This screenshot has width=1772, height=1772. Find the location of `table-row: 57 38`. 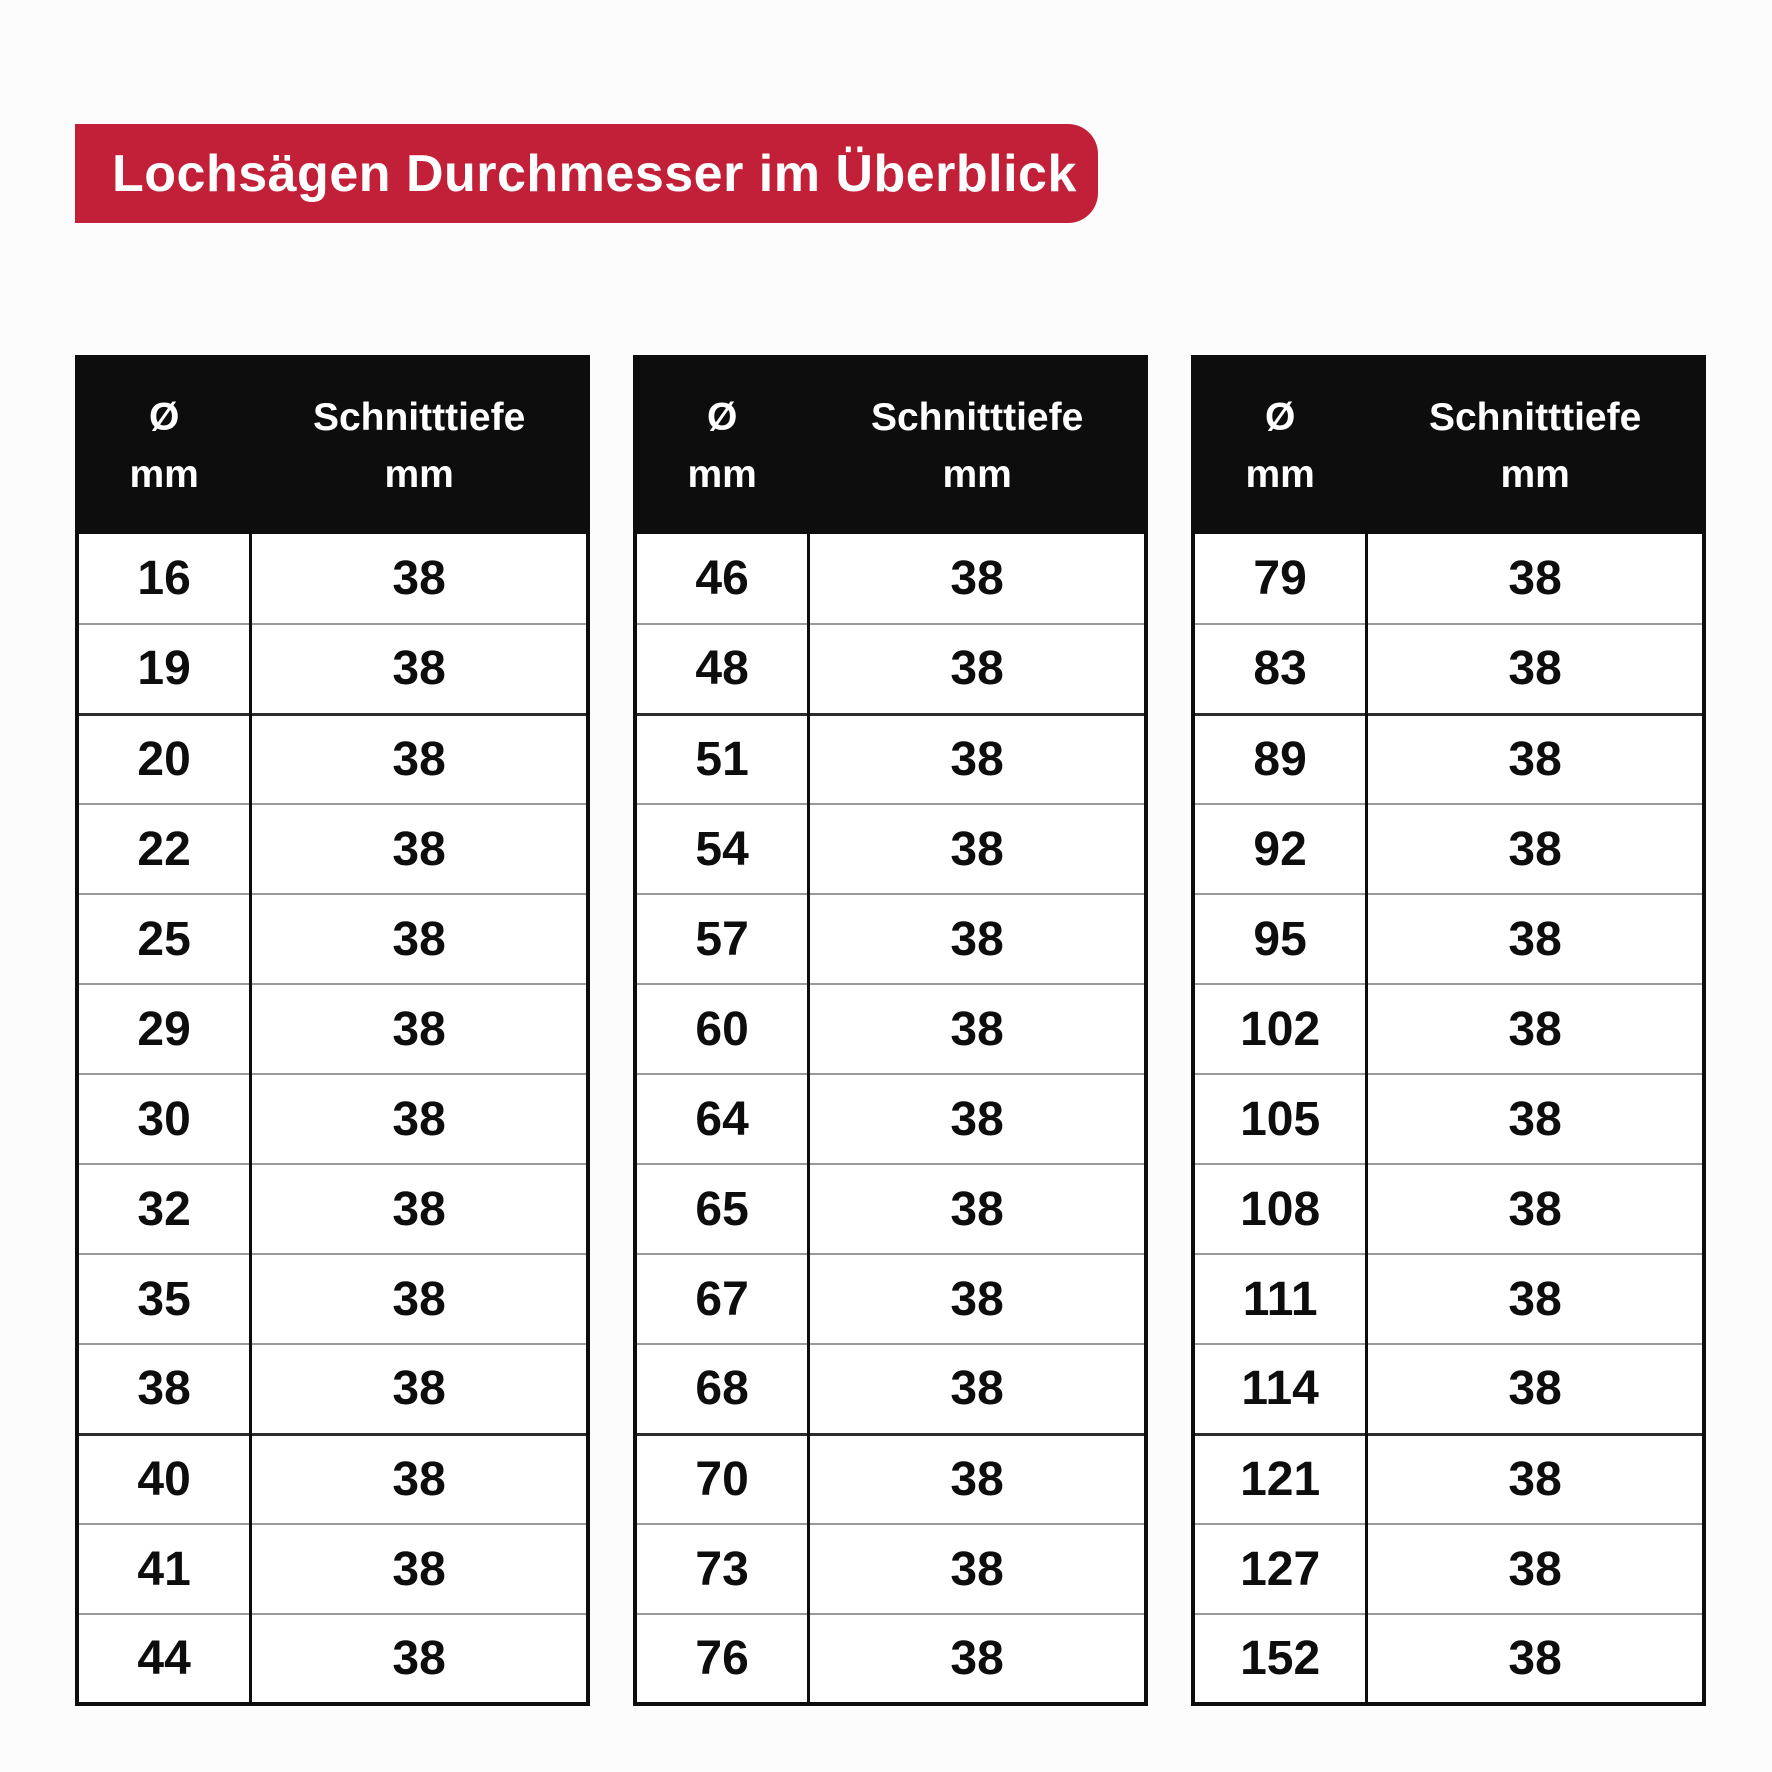

table-row: 57 38 is located at coordinates (890, 938).